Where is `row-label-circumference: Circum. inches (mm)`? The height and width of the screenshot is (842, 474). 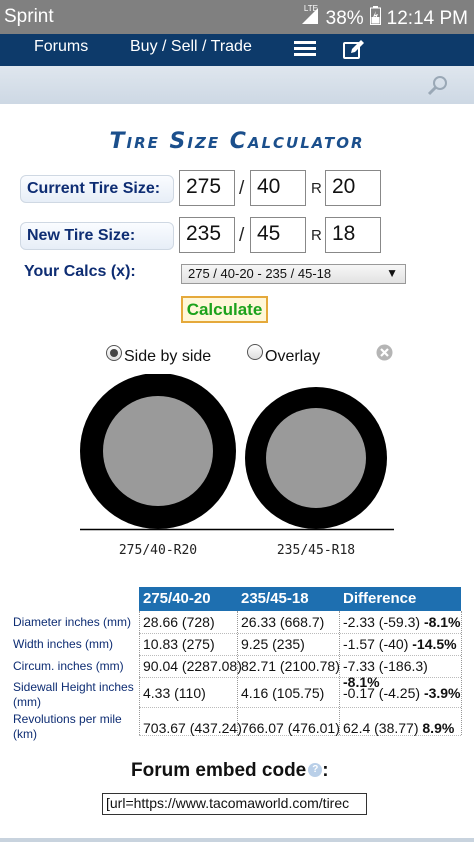
row-label-circumference: Circum. inches (mm) is located at coordinates (68, 666).